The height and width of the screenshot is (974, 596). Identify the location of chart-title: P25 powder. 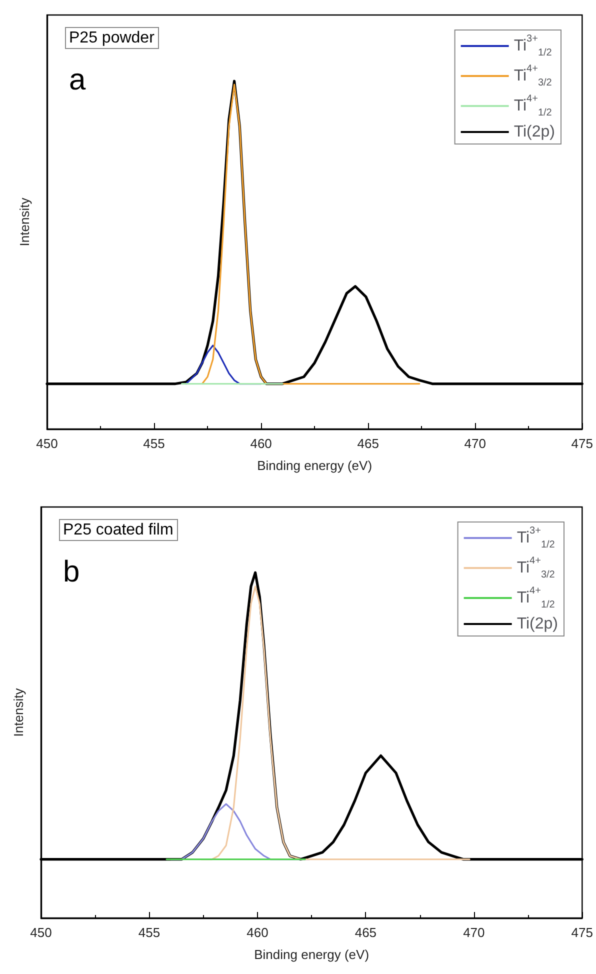
(112, 38).